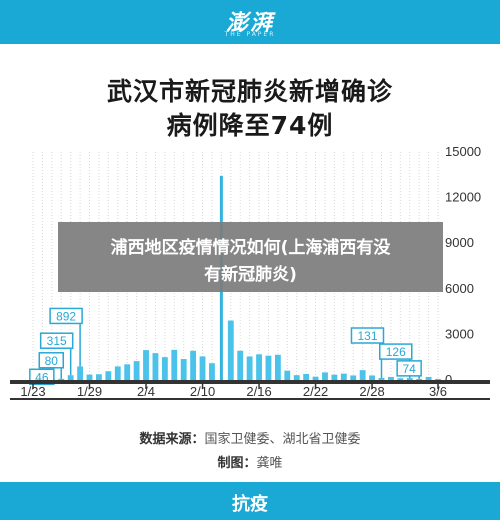 The height and width of the screenshot is (520, 500). I want to click on data-label: 315, so click(57, 341).